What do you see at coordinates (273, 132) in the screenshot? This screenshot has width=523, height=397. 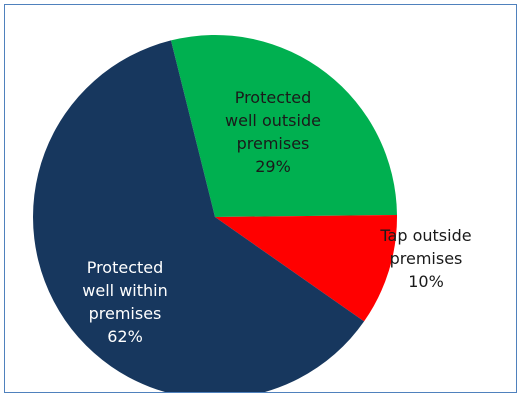 I see `slice-label-0: Protected well outside premises 29%` at bounding box center [273, 132].